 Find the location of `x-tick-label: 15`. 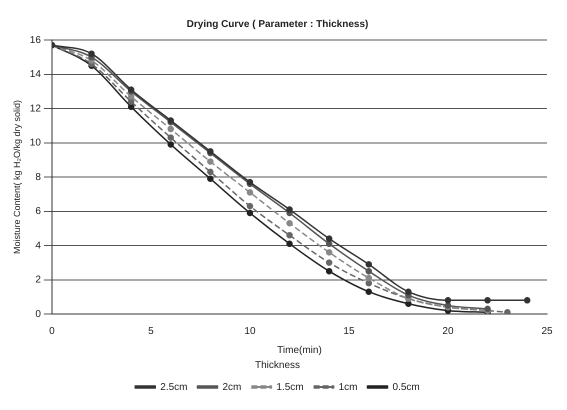

x-tick-label: 15 is located at coordinates (349, 331).